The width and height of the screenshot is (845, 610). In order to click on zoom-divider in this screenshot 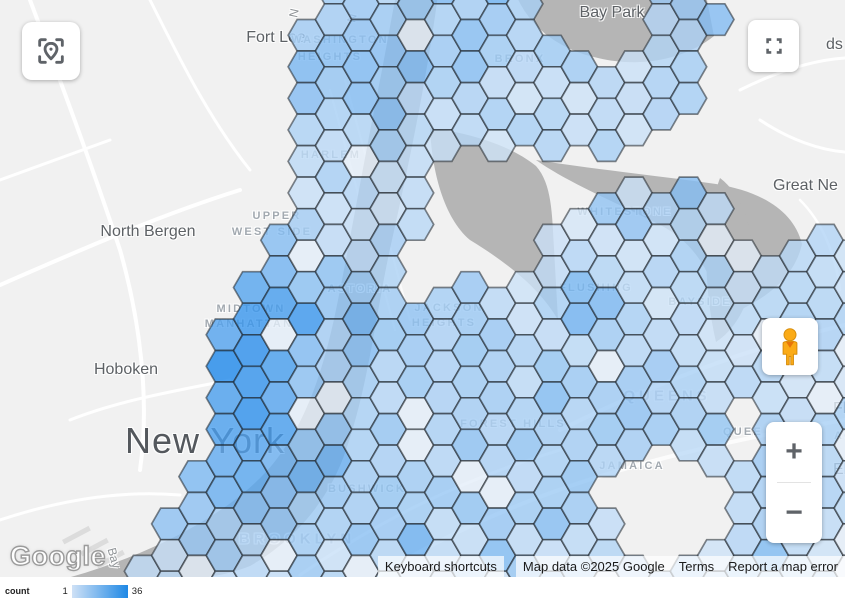, I will do `click(794, 482)`.